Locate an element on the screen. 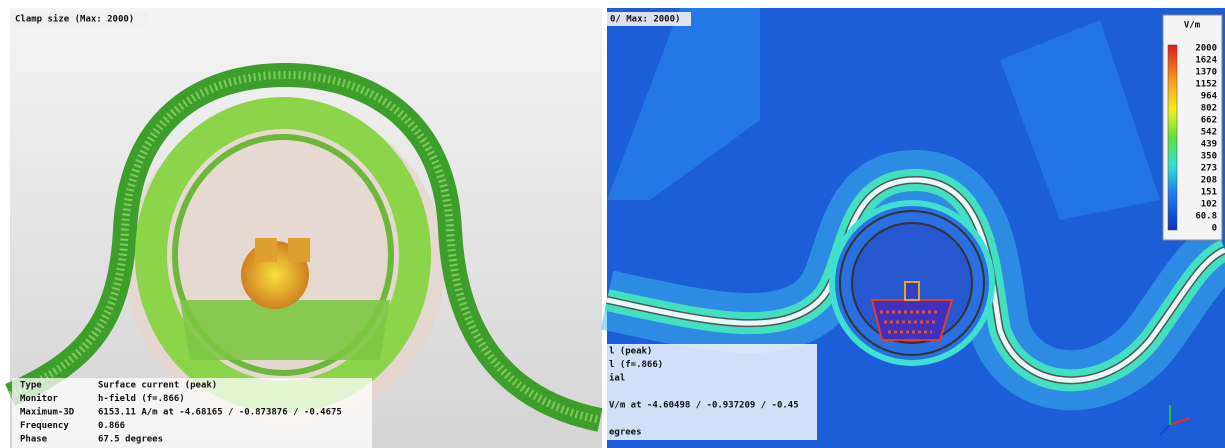 The image size is (1225, 448). colorbar-unit: V/m is located at coordinates (1192, 26).